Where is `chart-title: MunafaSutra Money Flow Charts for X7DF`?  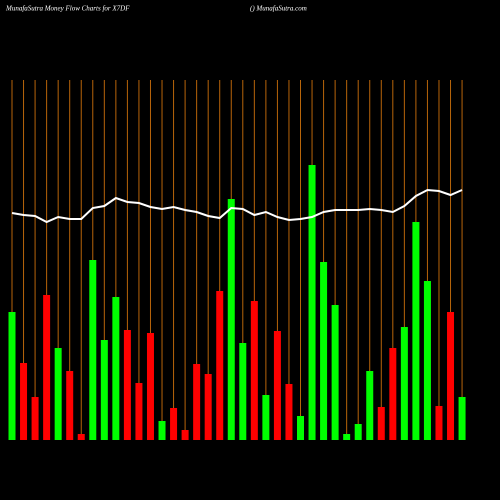
chart-title: MunafaSutra Money Flow Charts for X7DF is located at coordinates (67, 9).